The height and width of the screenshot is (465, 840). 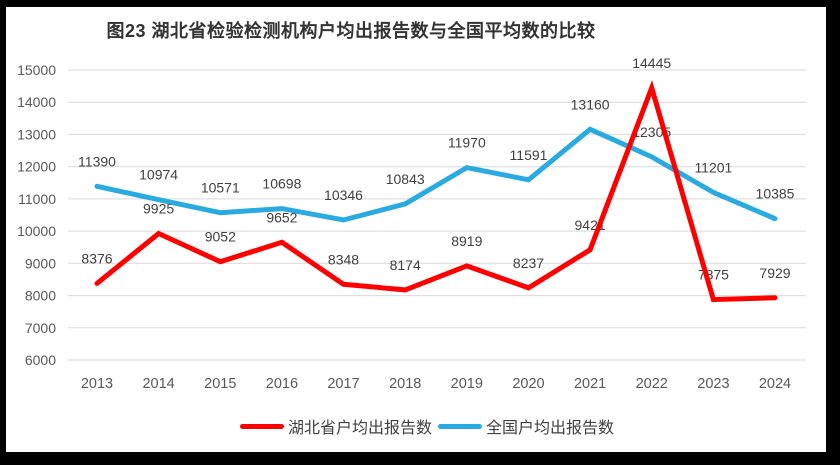 What do you see at coordinates (40, 360) in the screenshot?
I see `y-tick-label: 6000` at bounding box center [40, 360].